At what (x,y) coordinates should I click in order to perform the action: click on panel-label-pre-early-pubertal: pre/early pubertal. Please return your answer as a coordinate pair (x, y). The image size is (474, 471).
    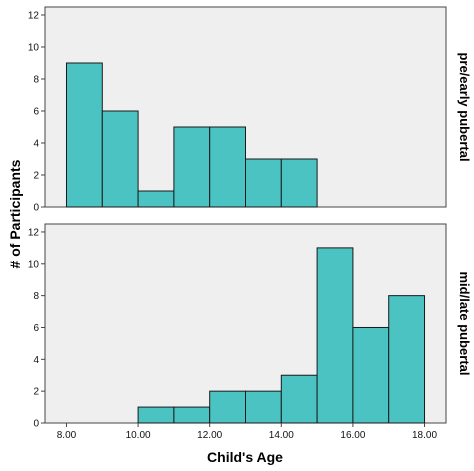
    Looking at the image, I should click on (464, 106).